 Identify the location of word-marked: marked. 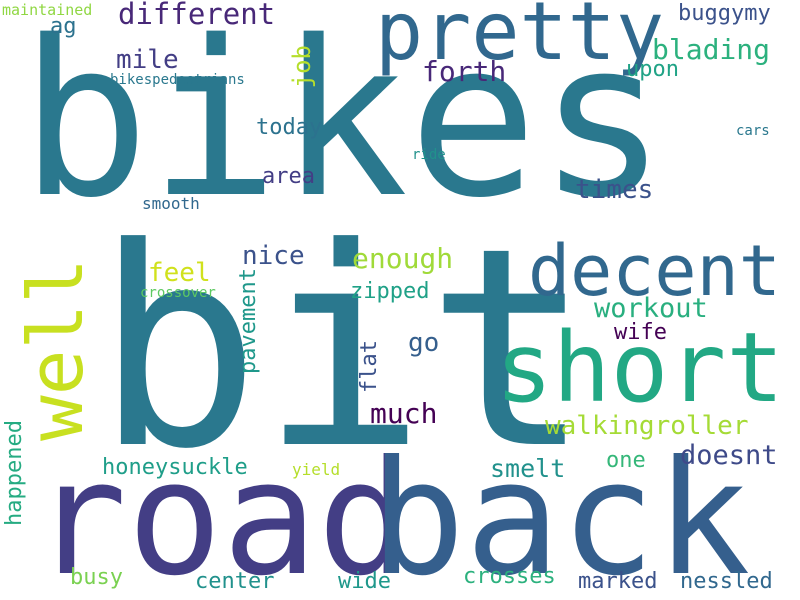
(618, 581).